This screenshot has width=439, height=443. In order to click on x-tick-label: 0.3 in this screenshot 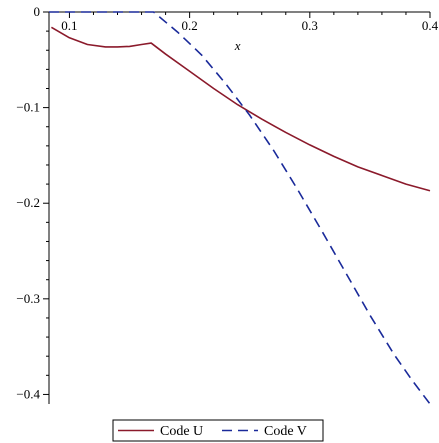, I will do `click(310, 25)`.